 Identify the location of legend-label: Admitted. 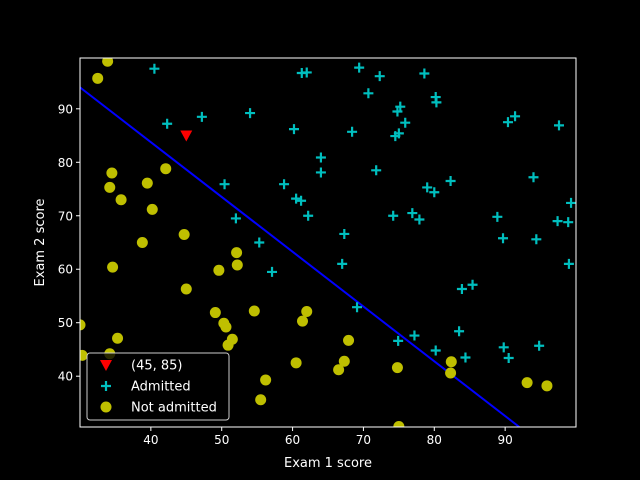
(161, 387).